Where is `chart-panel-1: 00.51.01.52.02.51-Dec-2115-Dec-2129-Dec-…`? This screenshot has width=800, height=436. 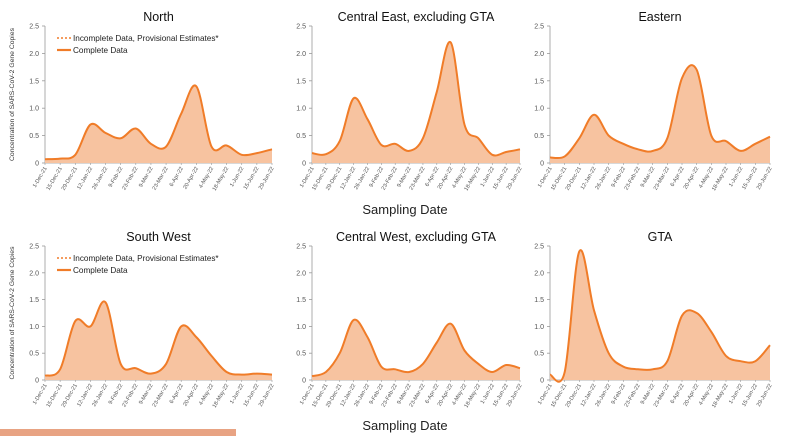 chart-panel-1: 00.51.01.52.02.51-Dec-2115-Dec-2129-Dec-… is located at coordinates (142, 101).